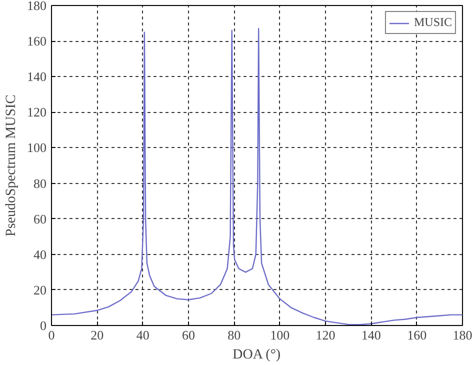 This screenshot has width=474, height=365. Describe the element at coordinates (36, 112) in the screenshot. I see `y-tick-label: 120` at that location.